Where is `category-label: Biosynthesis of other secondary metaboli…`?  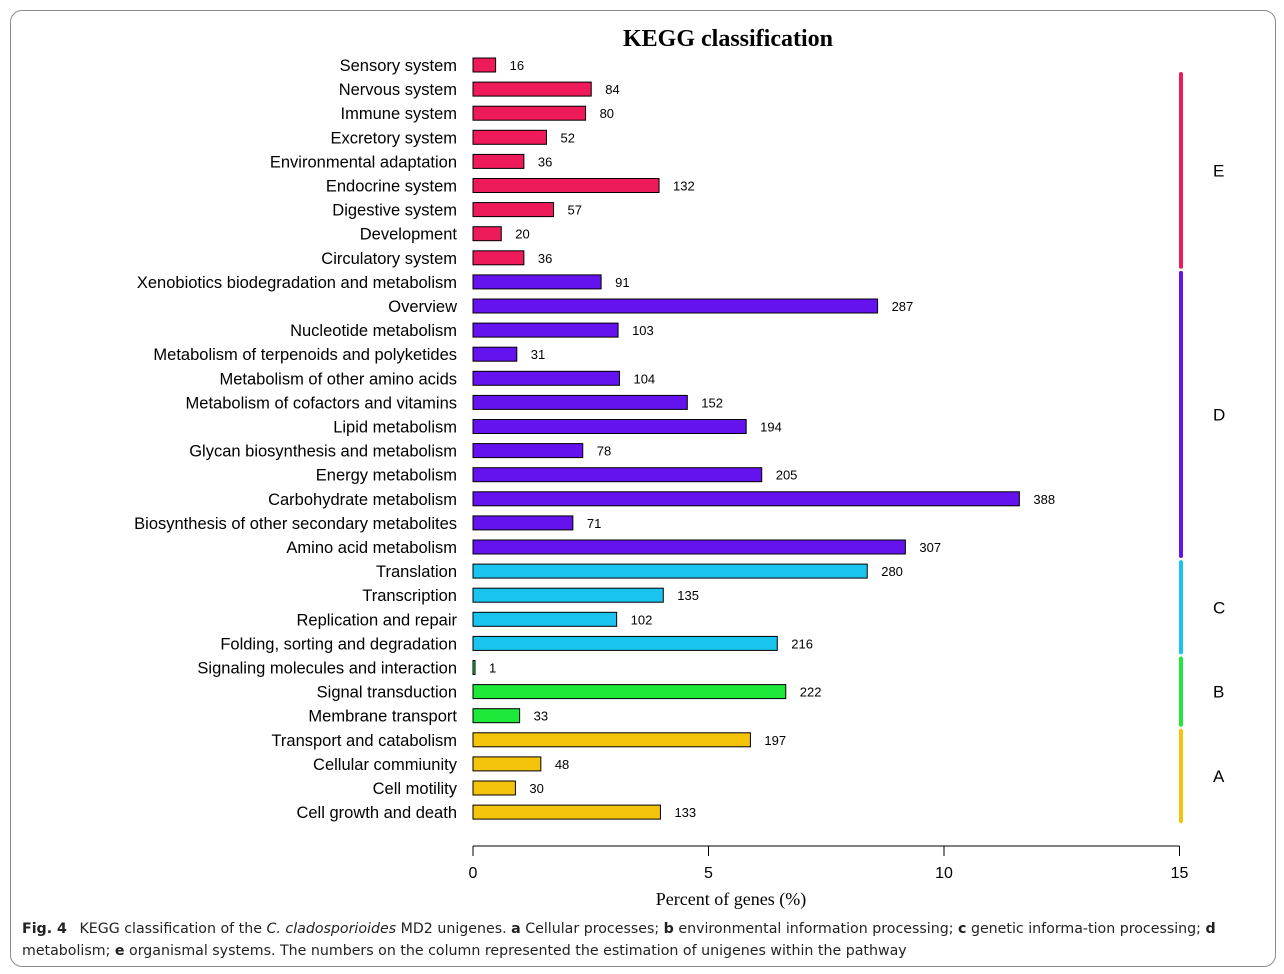 category-label: Biosynthesis of other secondary metaboli… is located at coordinates (295, 524).